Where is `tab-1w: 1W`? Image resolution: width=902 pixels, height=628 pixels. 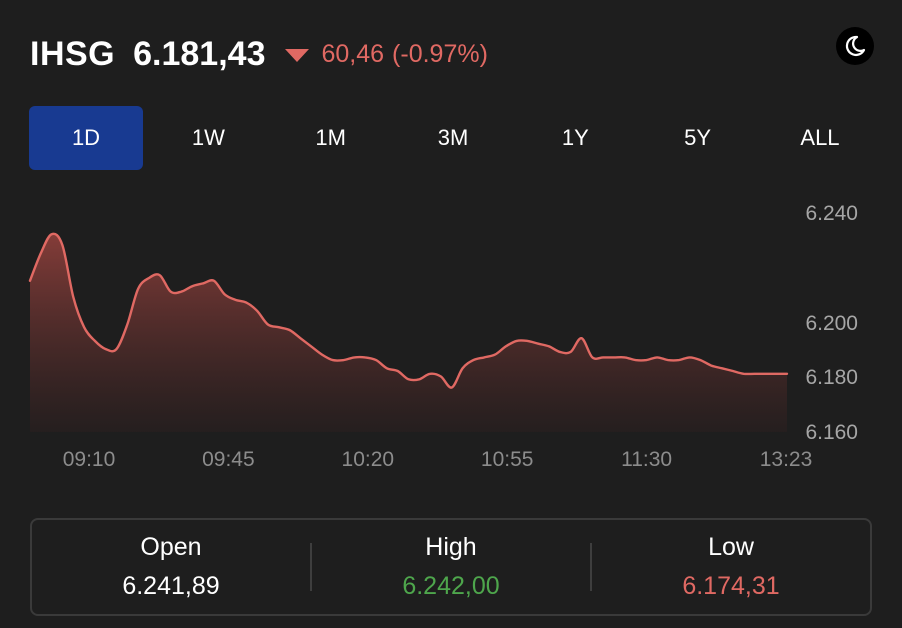 tab-1w: 1W is located at coordinates (208, 137).